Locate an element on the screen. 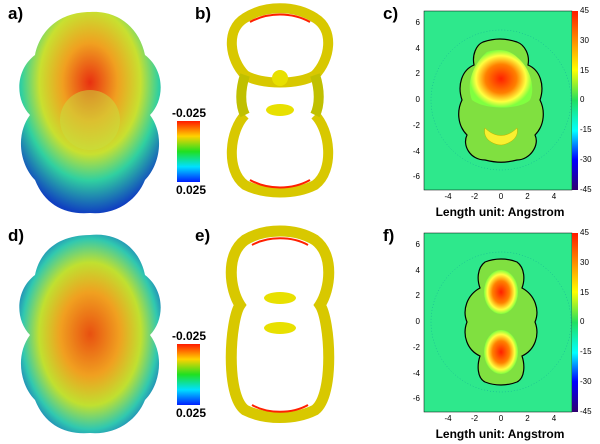  panel-label-e: e) is located at coordinates (203, 235).